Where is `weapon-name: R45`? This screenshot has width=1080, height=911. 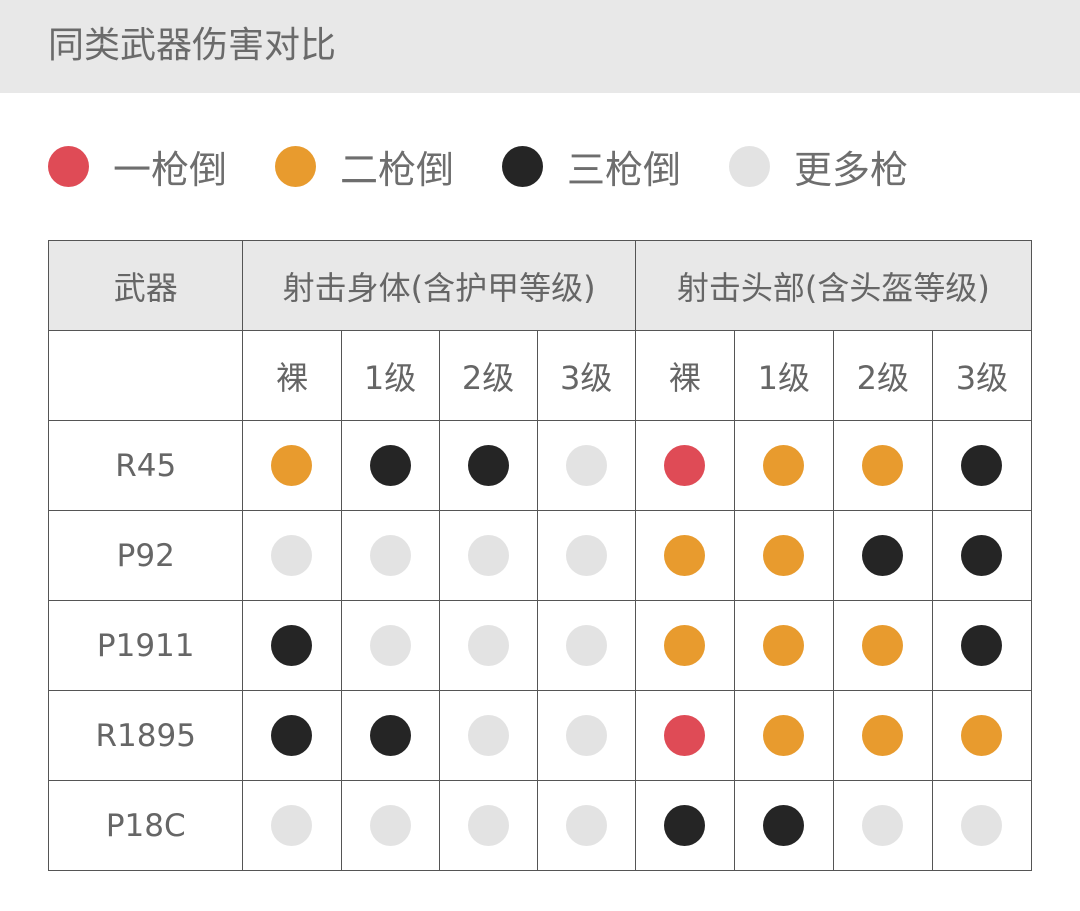
weapon-name: R45 is located at coordinates (145, 465).